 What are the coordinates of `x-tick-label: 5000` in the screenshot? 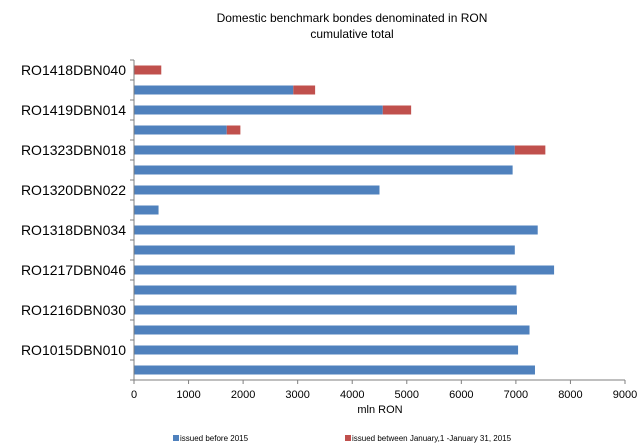 It's located at (407, 395).